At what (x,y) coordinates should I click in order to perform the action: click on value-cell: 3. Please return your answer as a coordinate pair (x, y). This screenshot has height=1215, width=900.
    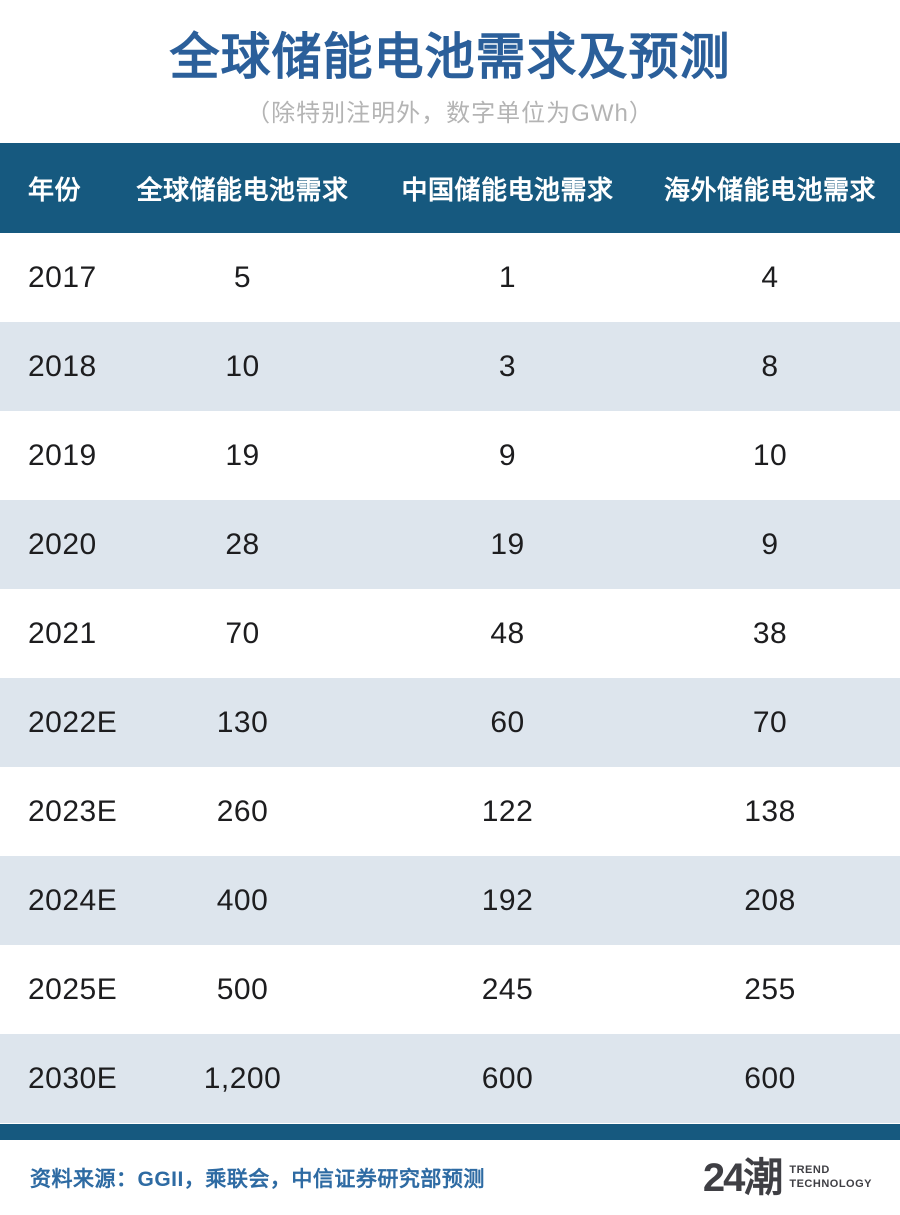
    Looking at the image, I should click on (507, 366).